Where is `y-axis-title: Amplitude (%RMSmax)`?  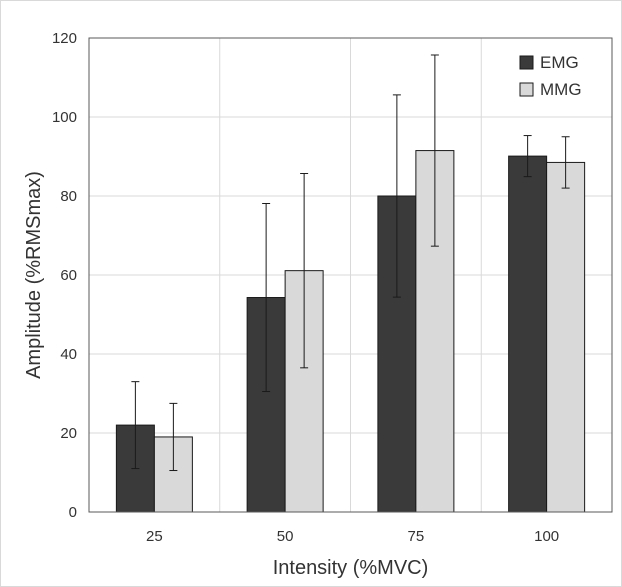
y-axis-title: Amplitude (%RMSmax) is located at coordinates (34, 275).